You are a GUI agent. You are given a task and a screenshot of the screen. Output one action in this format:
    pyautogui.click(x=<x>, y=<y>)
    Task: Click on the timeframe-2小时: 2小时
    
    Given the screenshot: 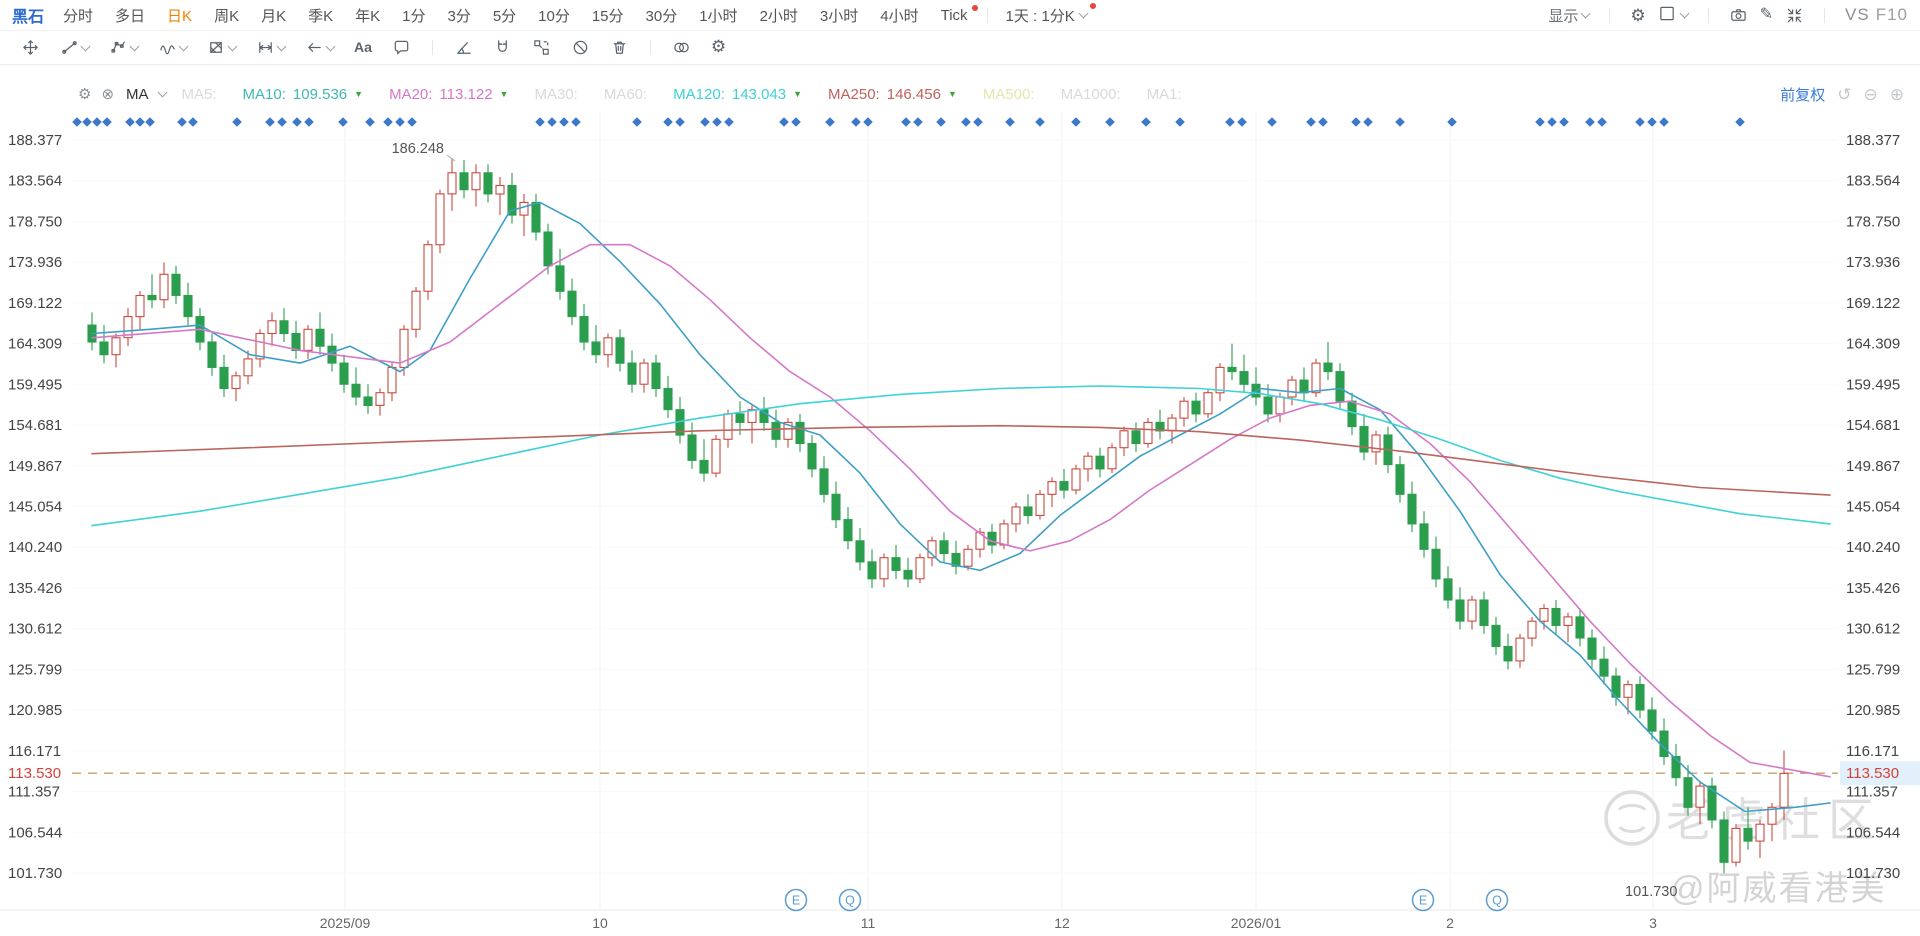 What is the action you would take?
    pyautogui.click(x=778, y=16)
    